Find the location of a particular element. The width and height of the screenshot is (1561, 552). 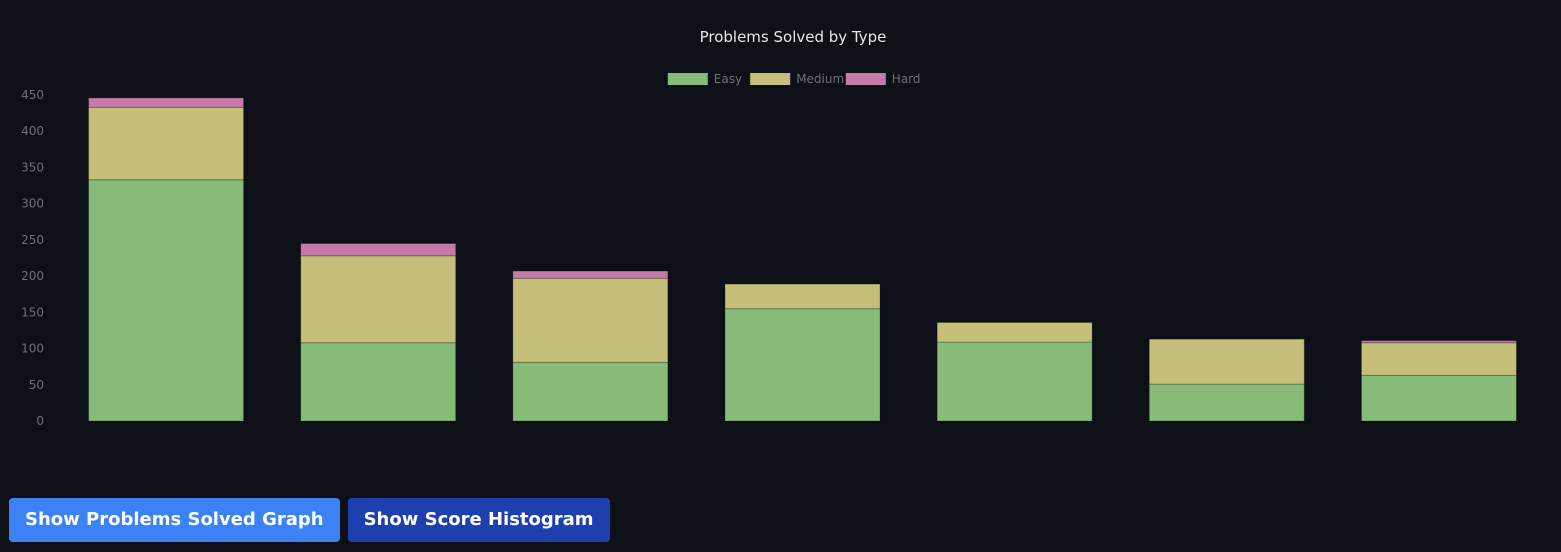

show-problems-solved-graph-button: Show Problems Solved Graph is located at coordinates (174, 520).